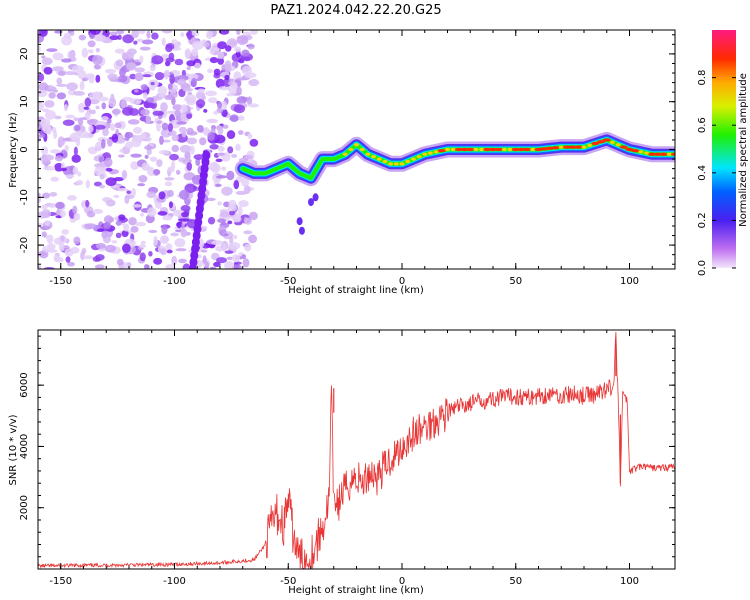 The height and width of the screenshot is (600, 750). What do you see at coordinates (24, 446) in the screenshot?
I see `y-tick-label: 4000` at bounding box center [24, 446].